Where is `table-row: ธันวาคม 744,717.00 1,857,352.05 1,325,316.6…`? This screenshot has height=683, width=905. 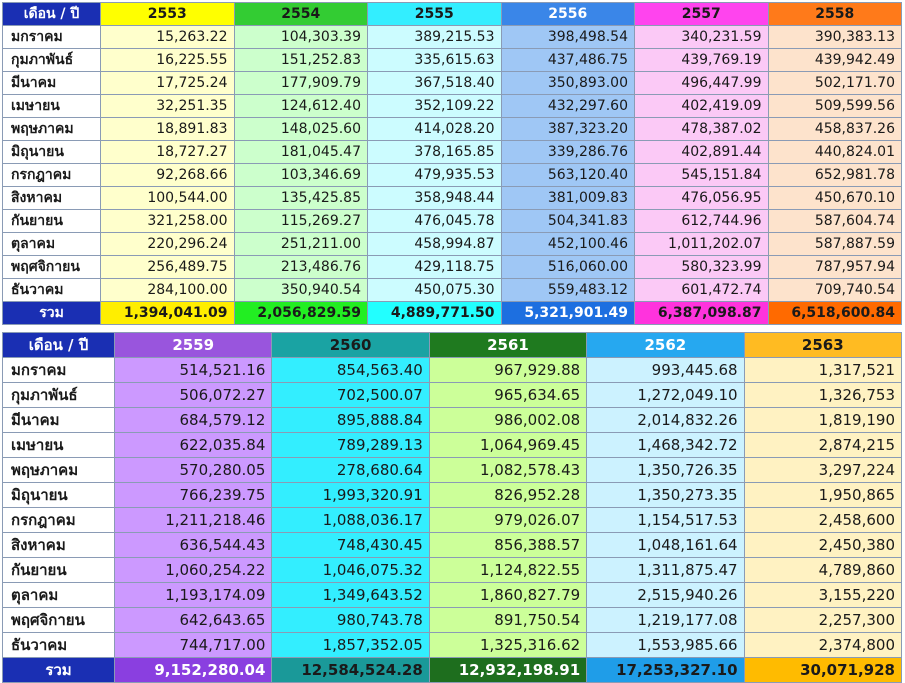 table-row: ธันวาคม 744,717.00 1,857,352.05 1,325,316.6… is located at coordinates (452, 645).